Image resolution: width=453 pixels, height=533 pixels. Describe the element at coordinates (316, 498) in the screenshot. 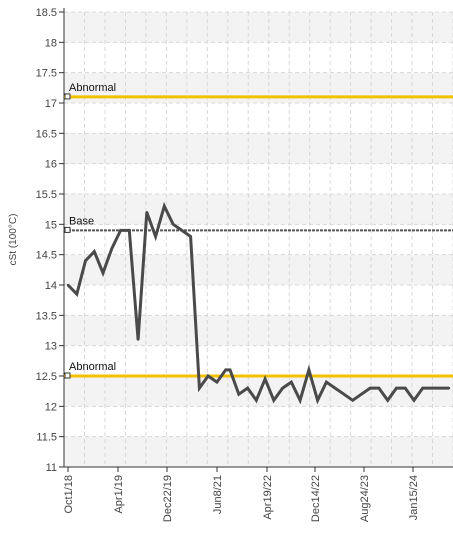

I see `x-tick-label: Dec14/22` at that location.